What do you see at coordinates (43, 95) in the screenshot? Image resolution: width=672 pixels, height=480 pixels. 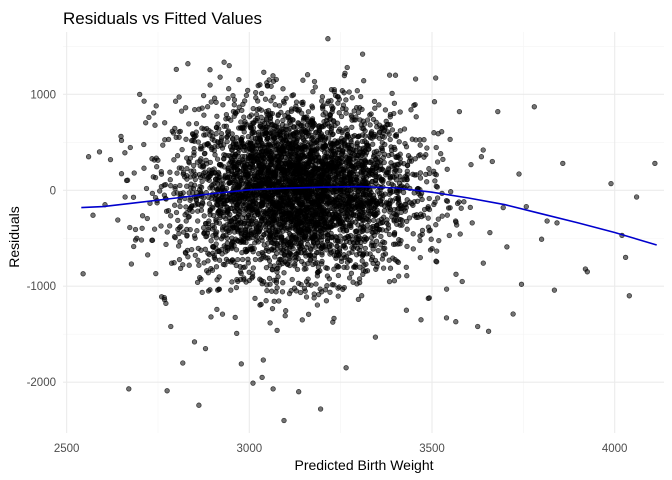 I see `y-tick-label: 1000` at bounding box center [43, 95].